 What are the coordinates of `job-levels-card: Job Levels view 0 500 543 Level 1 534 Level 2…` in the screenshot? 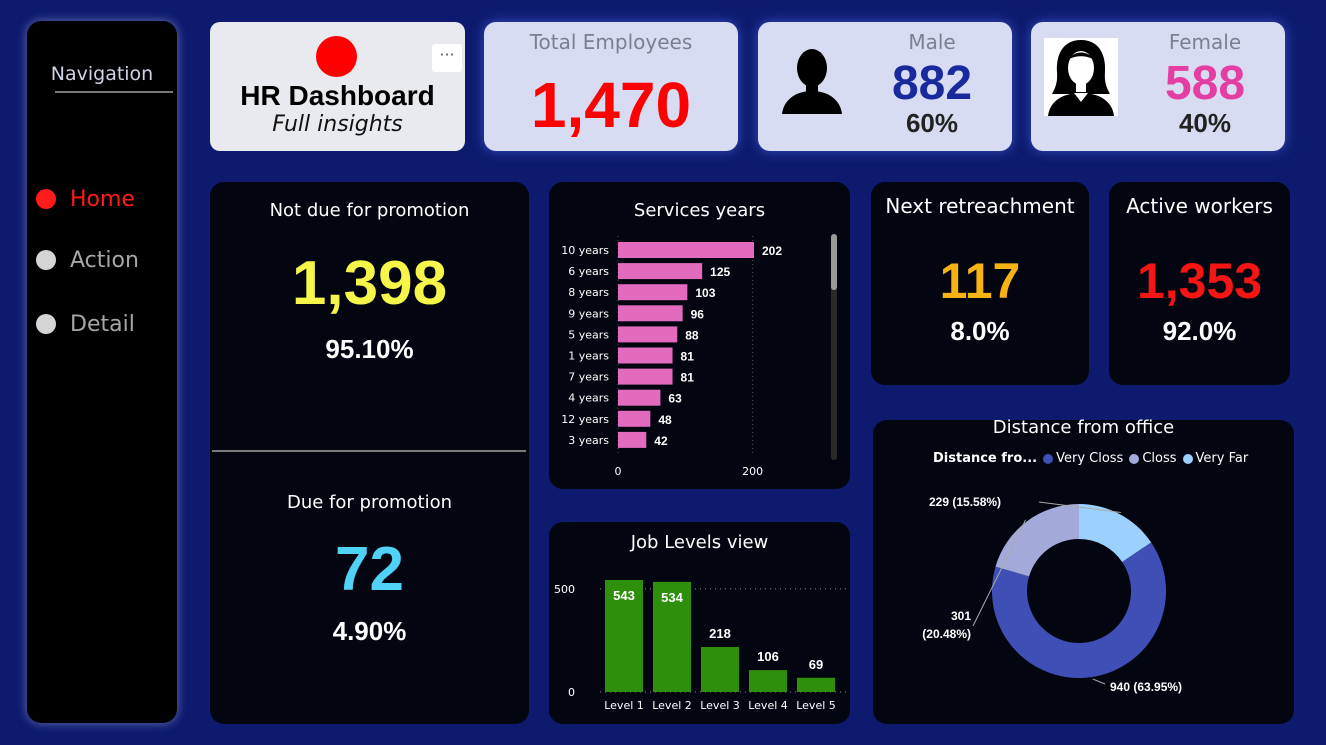 It's located at (699, 623).